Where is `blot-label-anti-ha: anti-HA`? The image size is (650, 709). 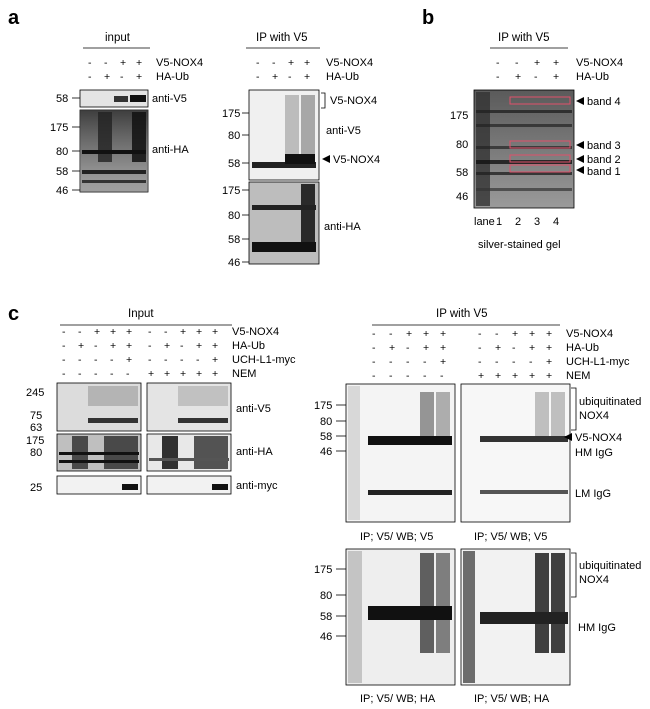 blot-label-anti-ha: anti-HA is located at coordinates (170, 150).